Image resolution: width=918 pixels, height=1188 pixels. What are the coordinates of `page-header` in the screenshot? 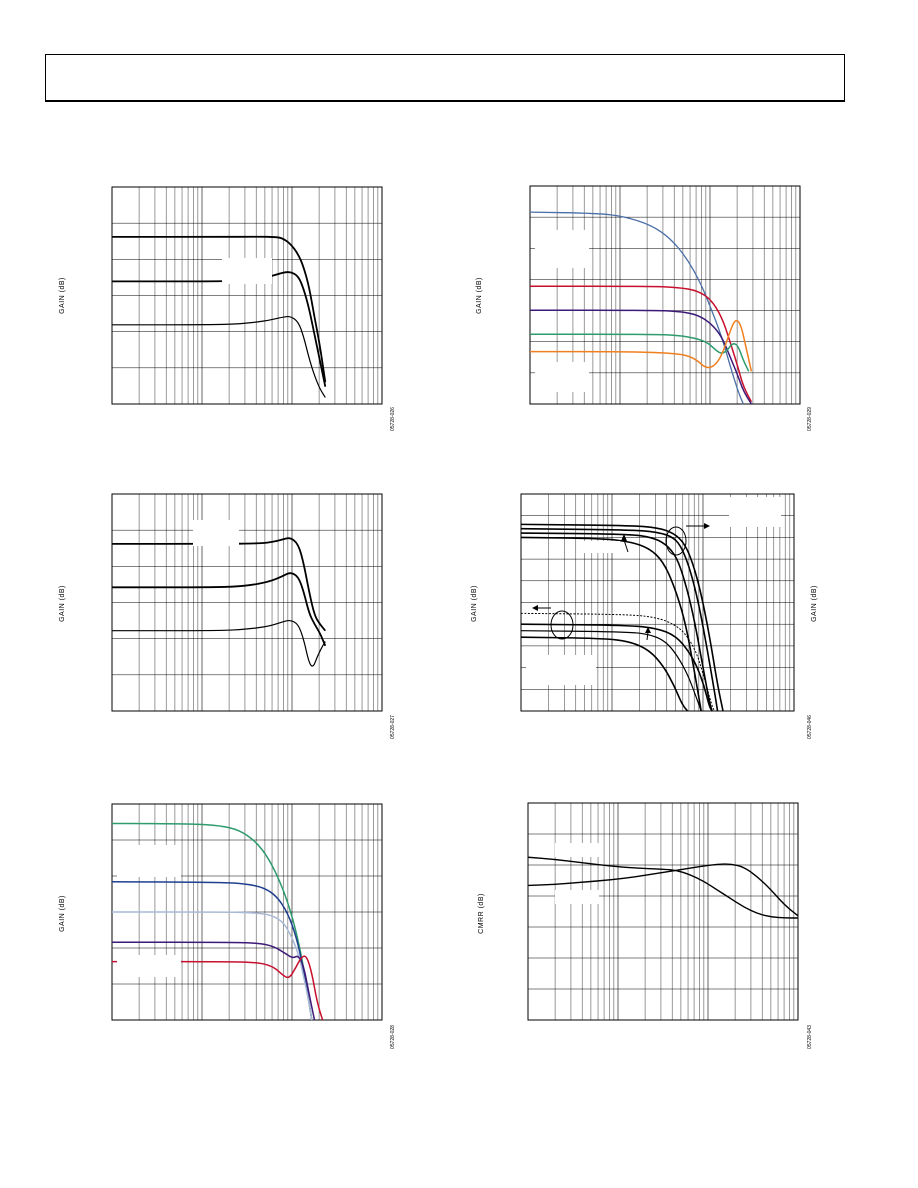 It's located at (445, 78).